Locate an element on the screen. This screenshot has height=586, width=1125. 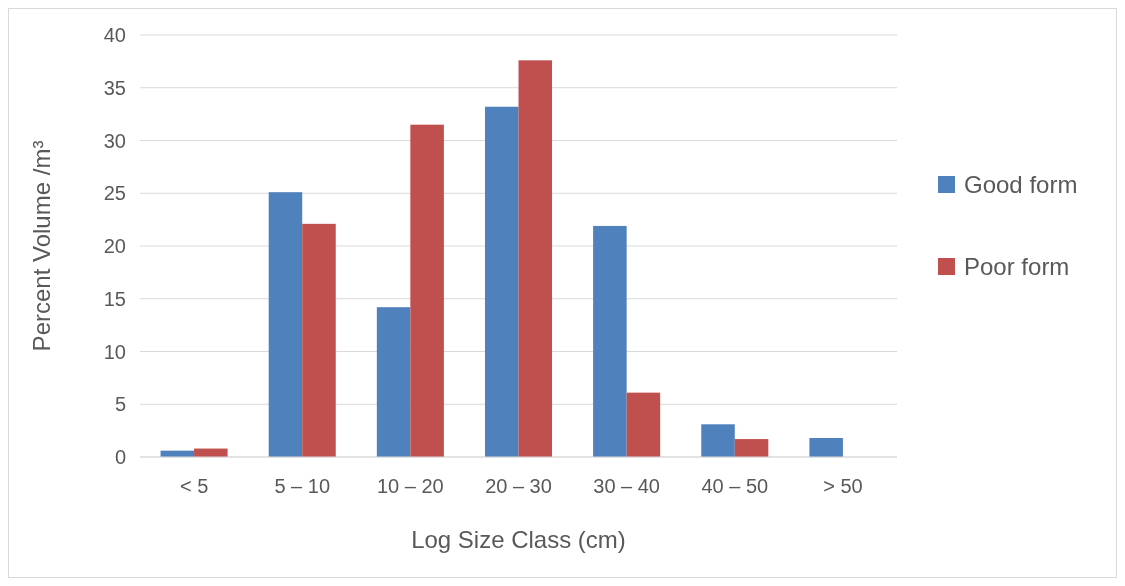
y-tick-label: 15 is located at coordinates (114, 298).